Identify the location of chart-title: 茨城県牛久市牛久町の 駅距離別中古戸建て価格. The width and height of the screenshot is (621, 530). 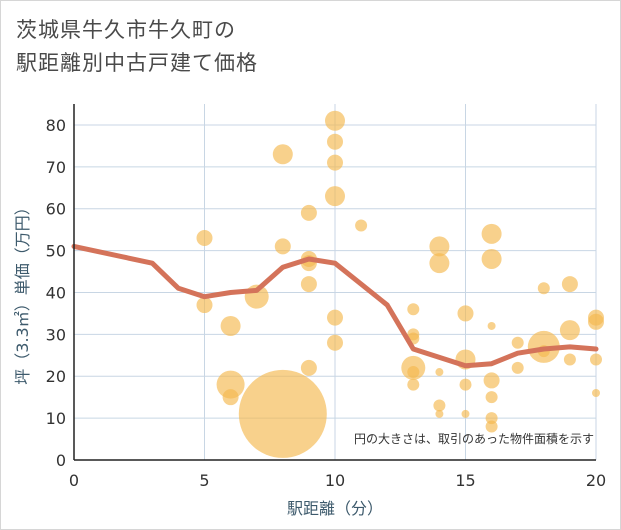
(137, 47).